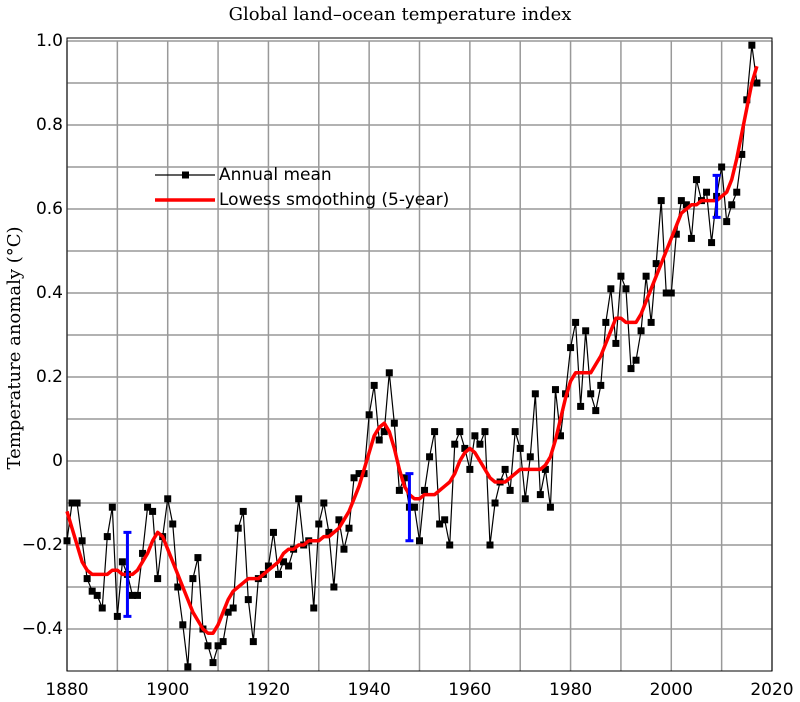 This screenshot has height=702, width=800. What do you see at coordinates (66, 690) in the screenshot?
I see `x-tick-label: 1880` at bounding box center [66, 690].